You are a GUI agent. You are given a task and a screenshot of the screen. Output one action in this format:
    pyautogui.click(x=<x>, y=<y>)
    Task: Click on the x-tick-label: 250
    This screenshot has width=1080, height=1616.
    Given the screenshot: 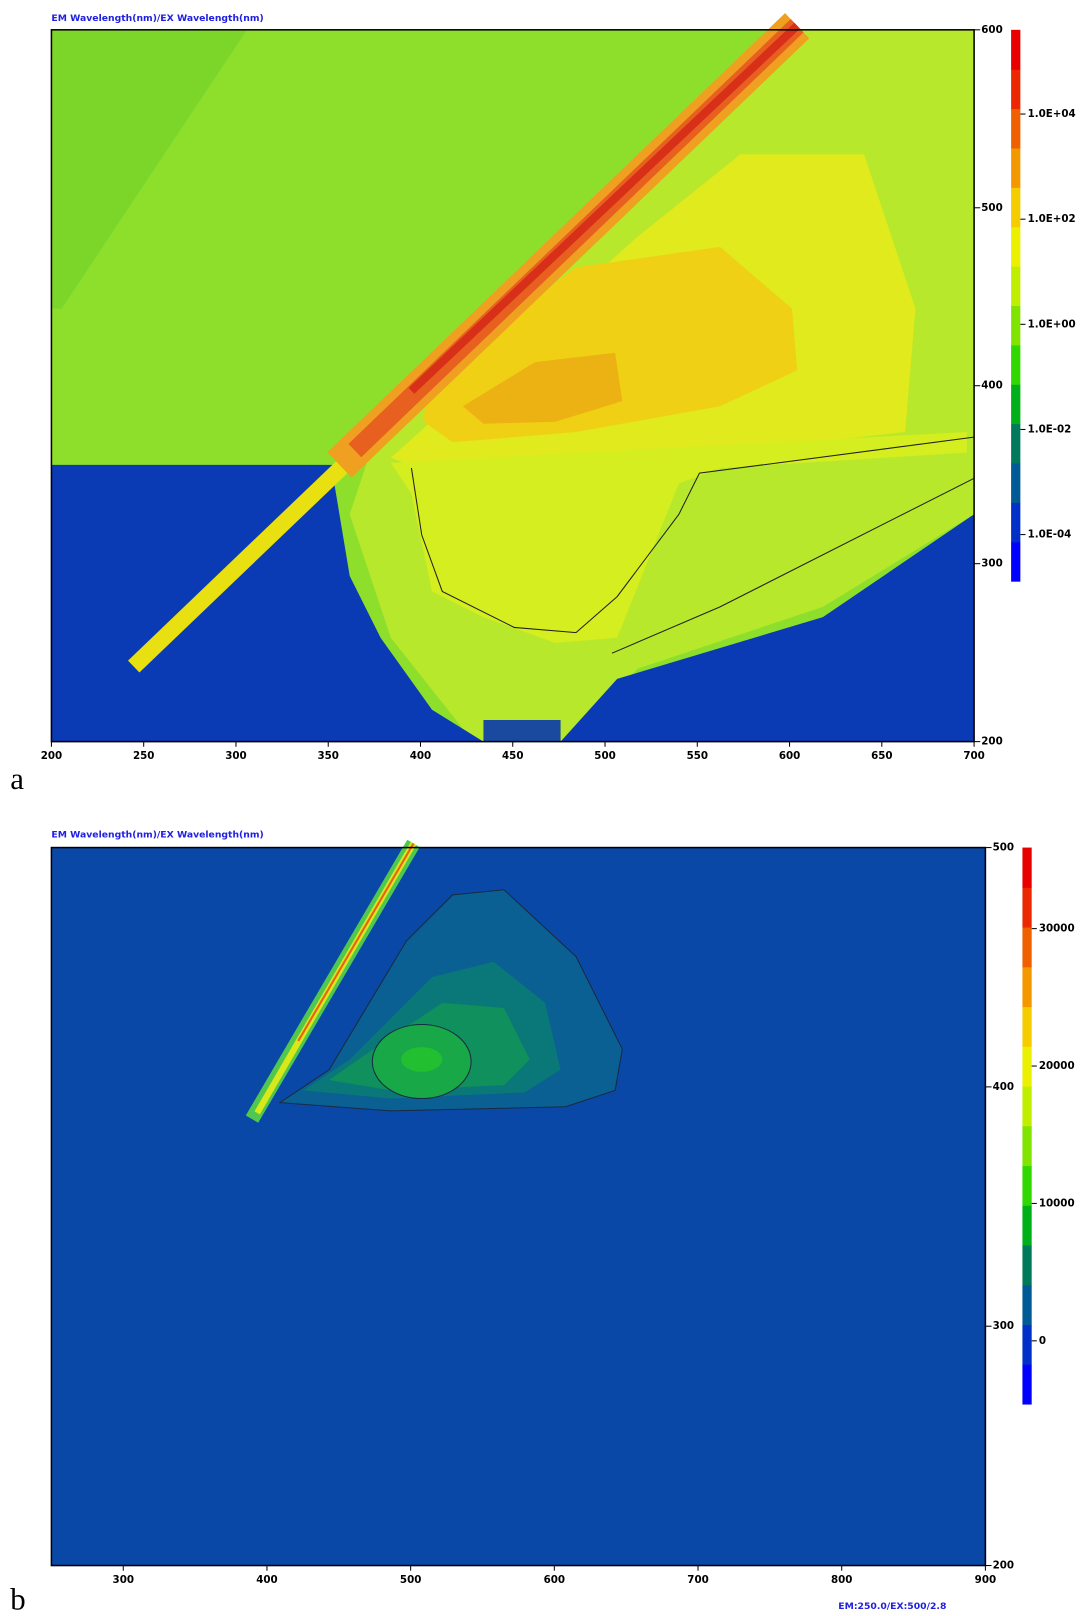 What is the action you would take?
    pyautogui.click(x=143, y=756)
    